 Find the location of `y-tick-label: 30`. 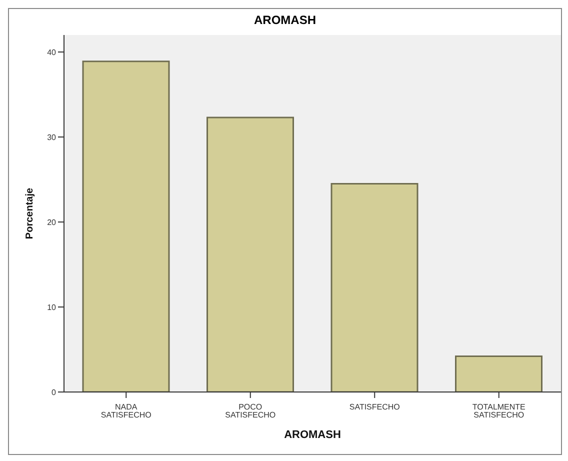

y-tick-label: 30 is located at coordinates (52, 137).